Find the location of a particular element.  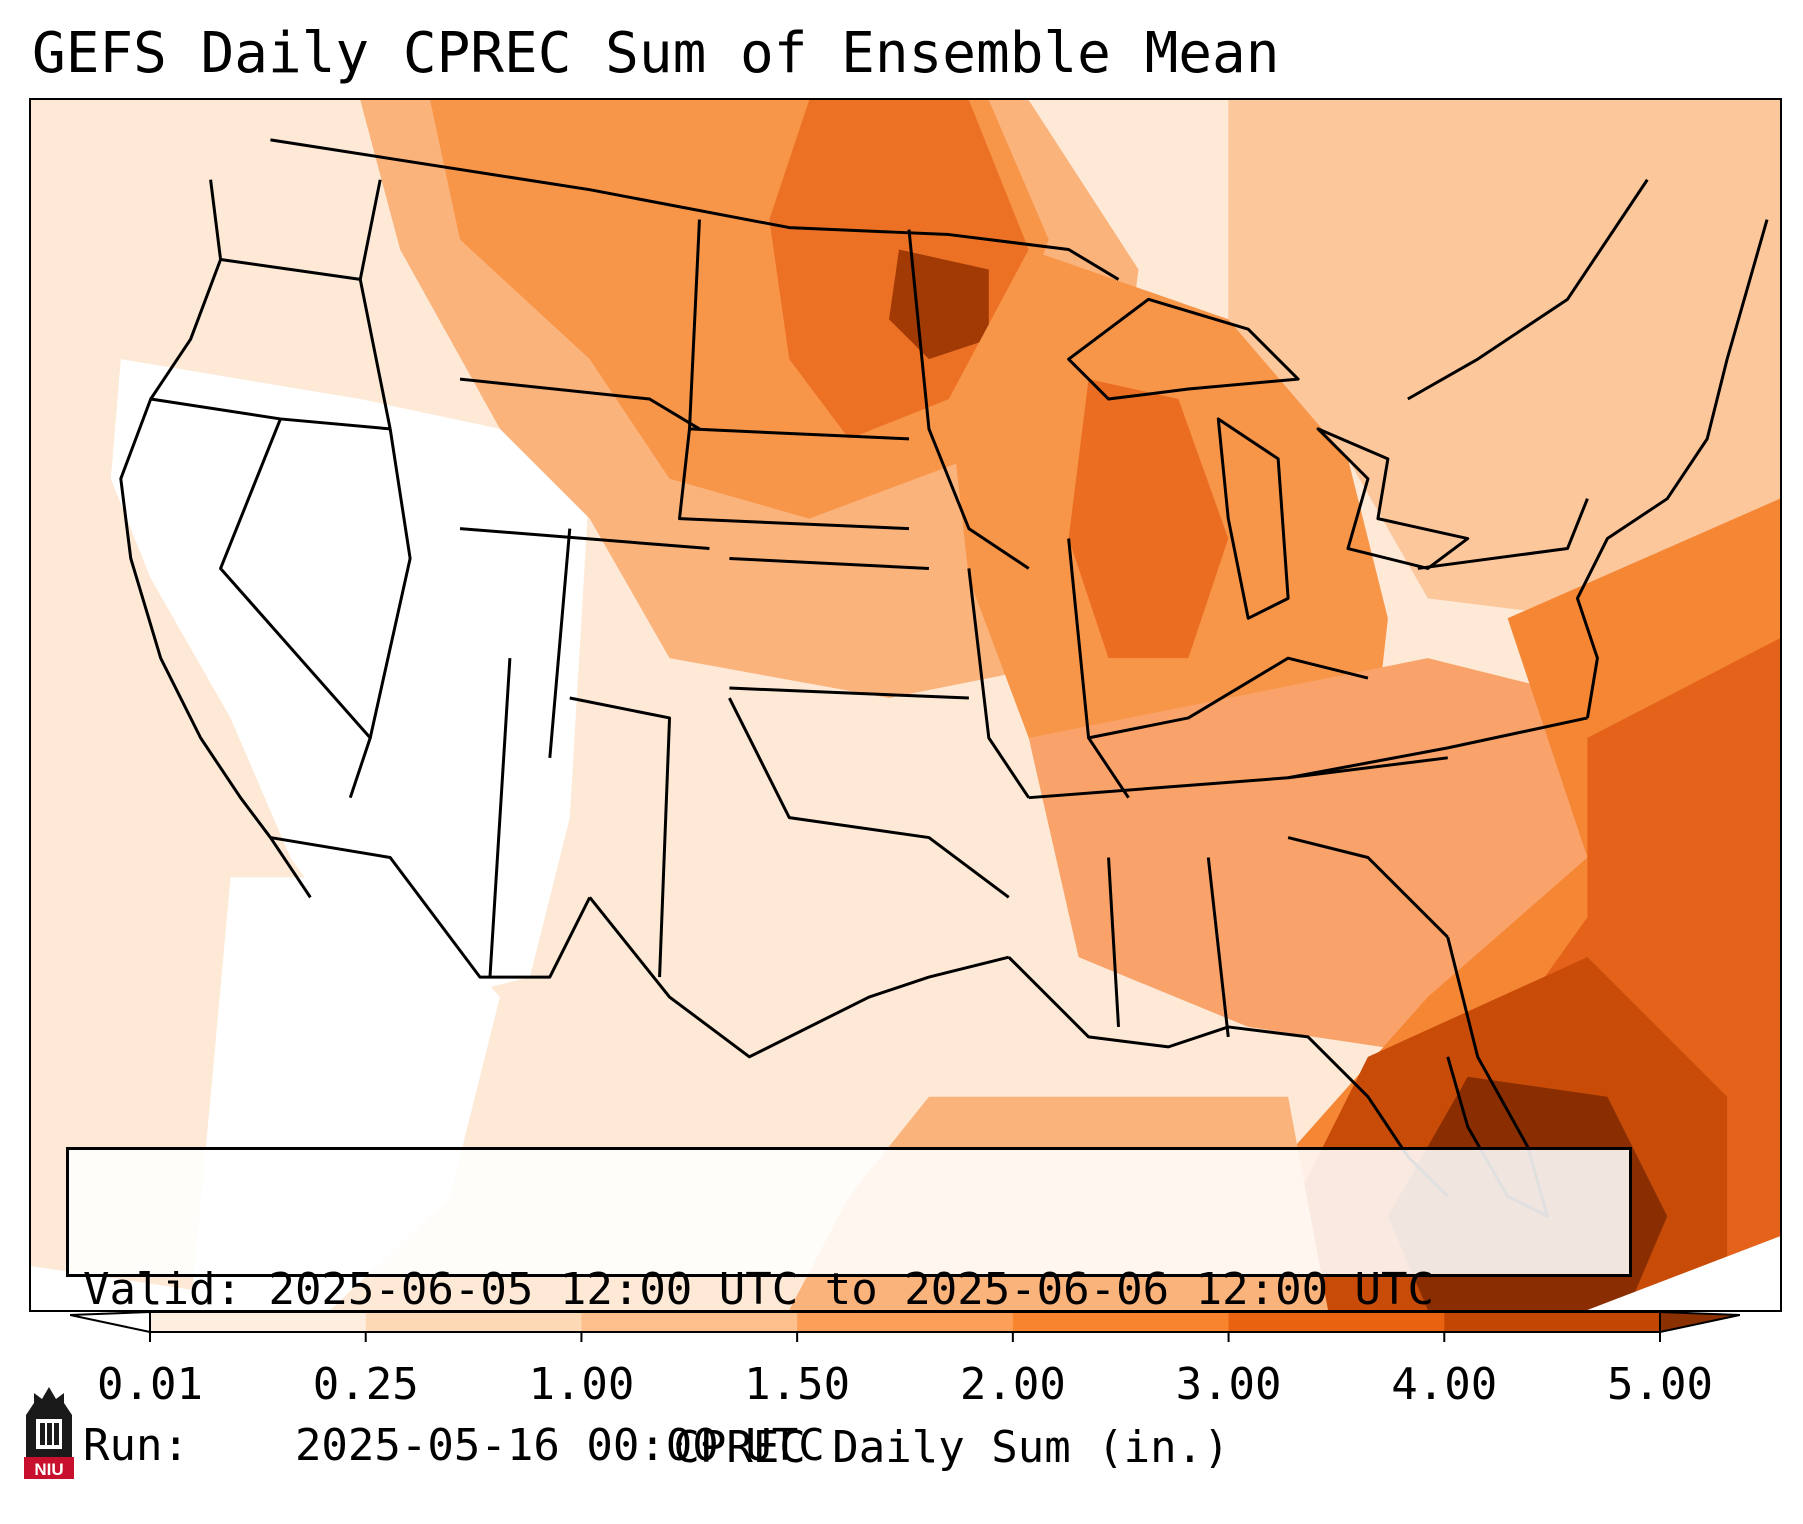

border-wy-co is located at coordinates (584, 539).